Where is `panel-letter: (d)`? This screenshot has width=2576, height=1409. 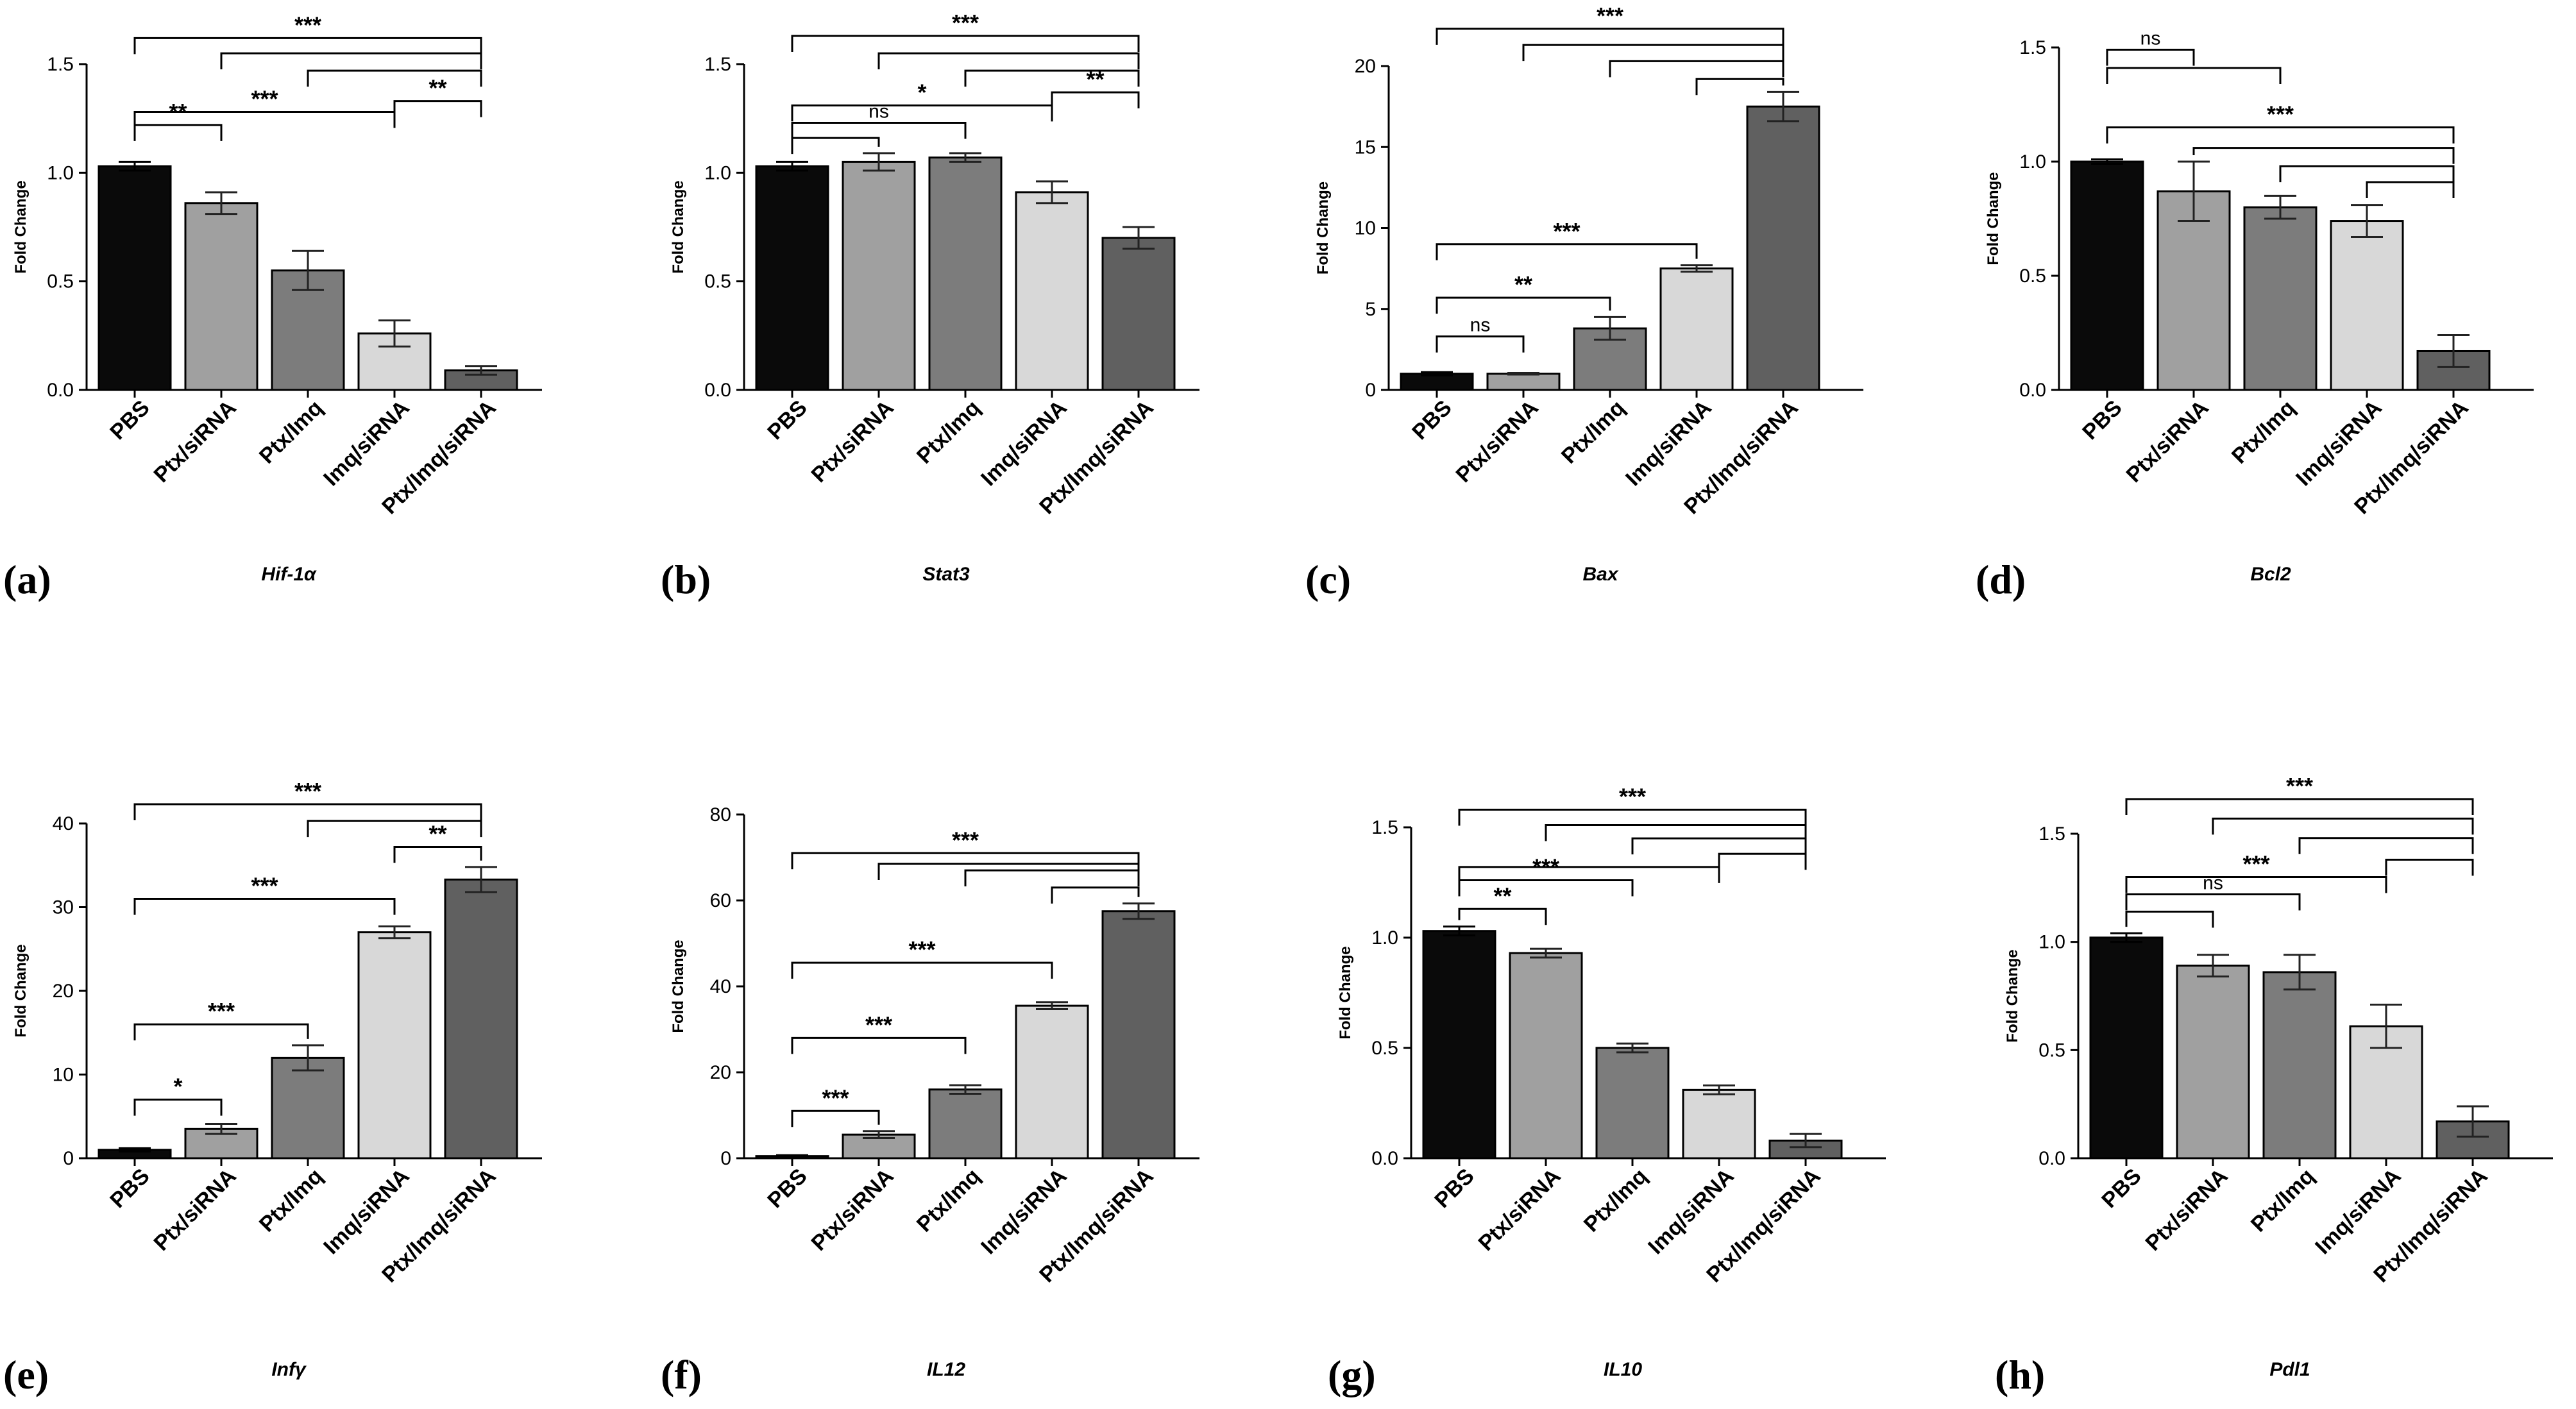 panel-letter: (d) is located at coordinates (2001, 579).